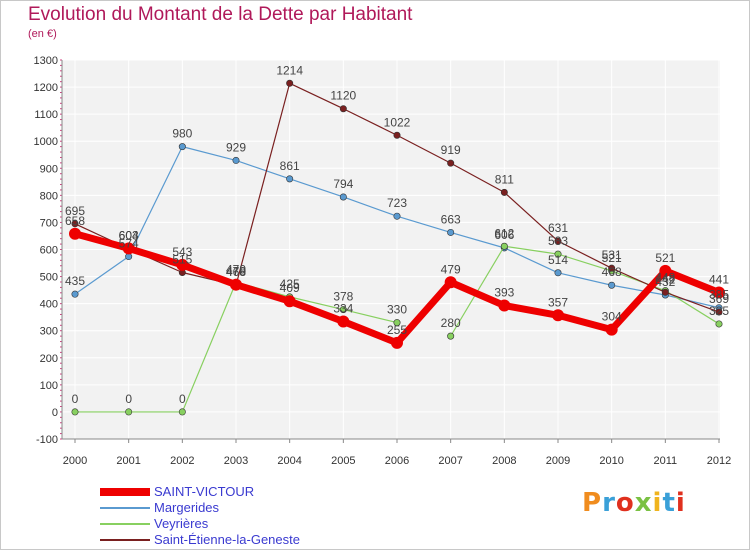 This screenshot has width=750, height=550. What do you see at coordinates (75, 221) in the screenshot?
I see `data-label: 658` at bounding box center [75, 221].